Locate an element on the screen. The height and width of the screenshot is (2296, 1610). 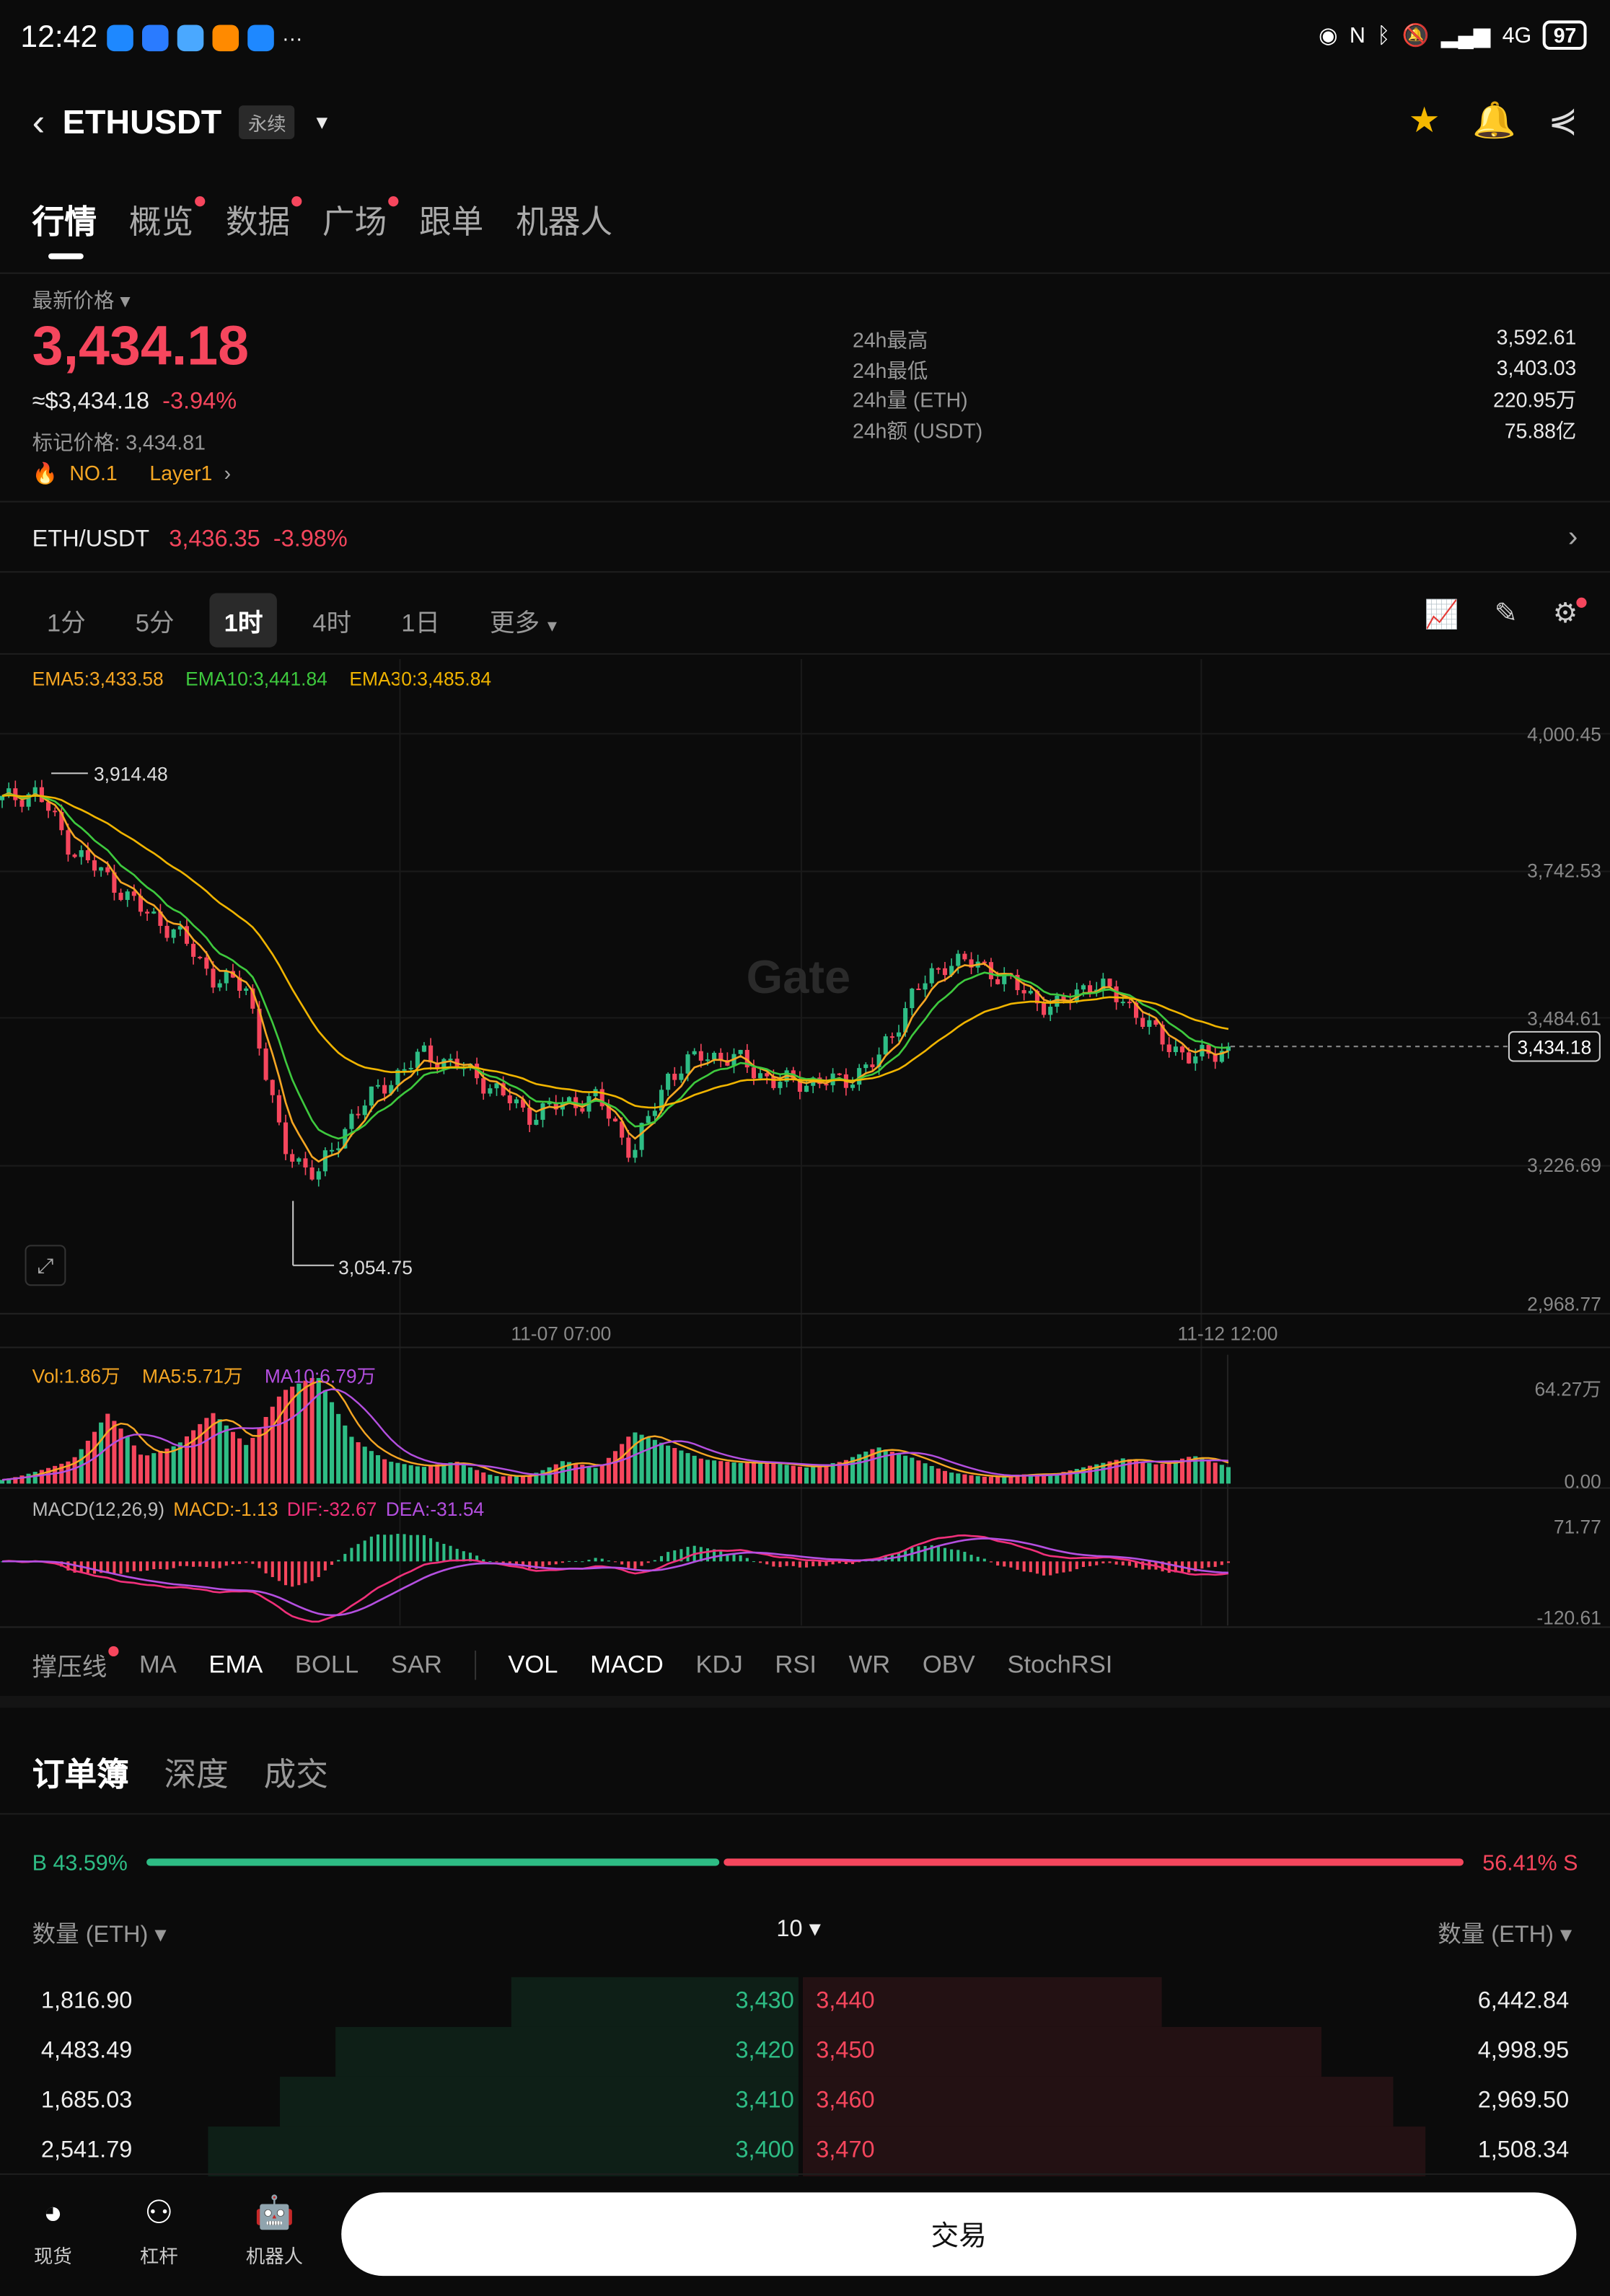
orderbook-tab-2: 成交 is located at coordinates (296, 1774).